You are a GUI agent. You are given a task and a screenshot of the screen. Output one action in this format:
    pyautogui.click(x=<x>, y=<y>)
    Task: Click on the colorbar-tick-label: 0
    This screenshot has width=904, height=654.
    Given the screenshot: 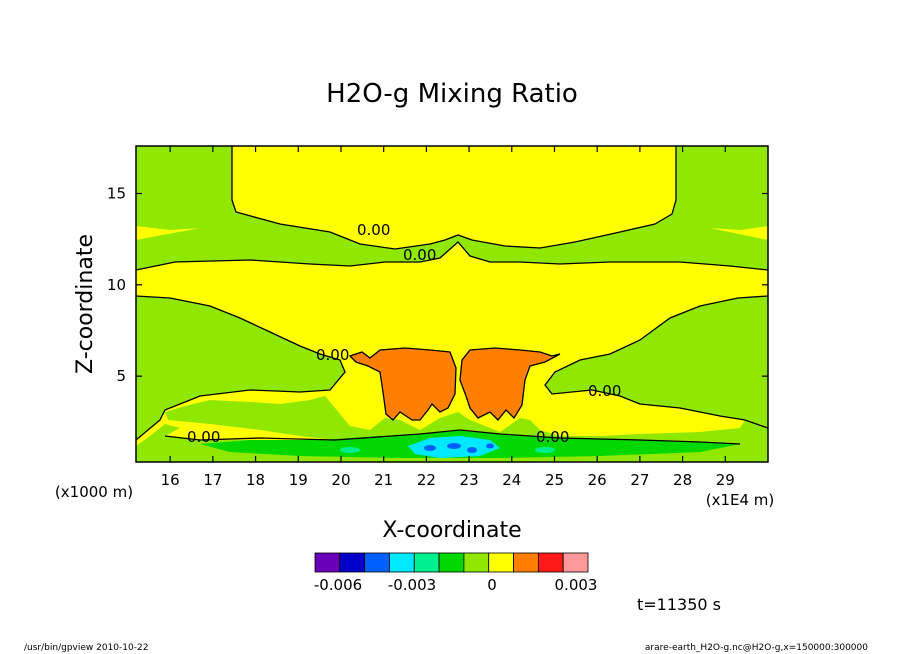 What is the action you would take?
    pyautogui.click(x=492, y=585)
    